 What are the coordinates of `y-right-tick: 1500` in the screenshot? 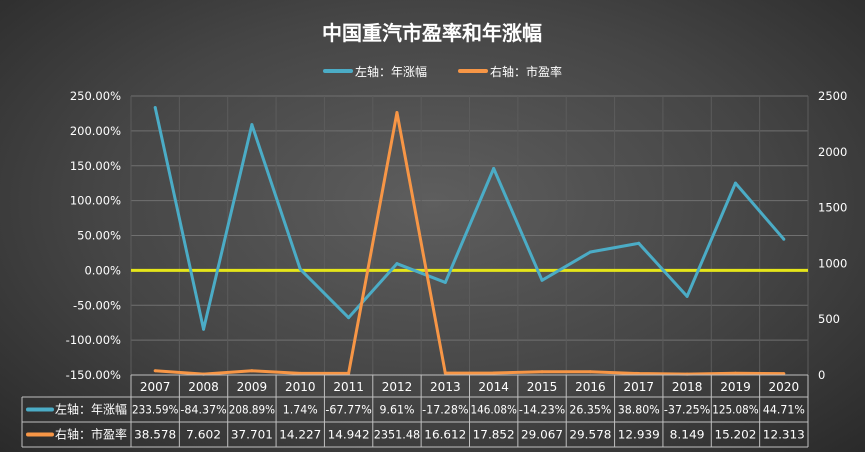 It's located at (832, 208).